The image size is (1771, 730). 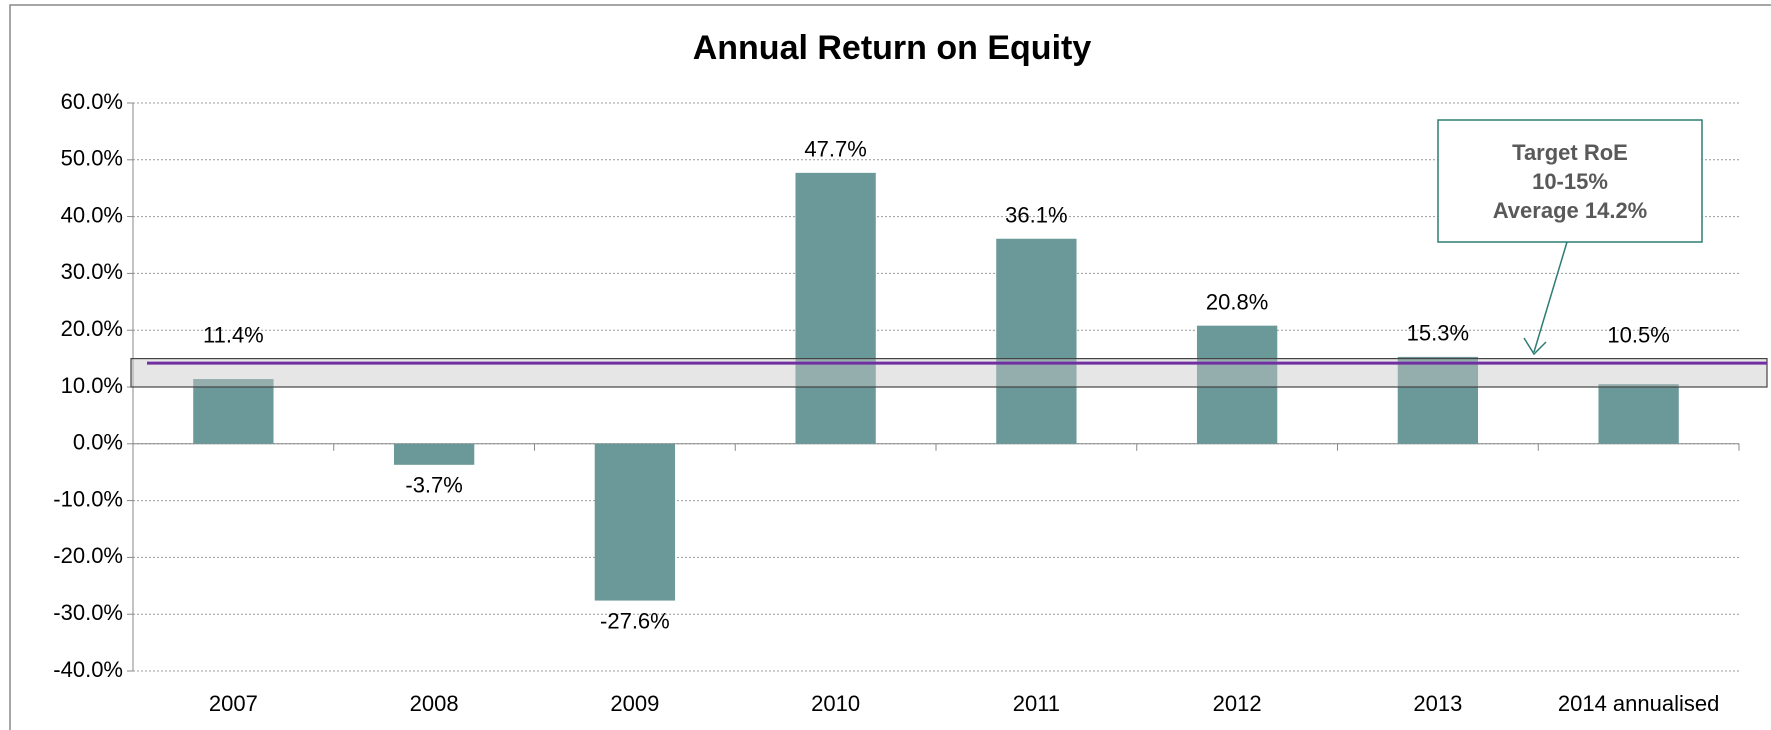 What do you see at coordinates (233, 334) in the screenshot?
I see `value-label: 11.4%` at bounding box center [233, 334].